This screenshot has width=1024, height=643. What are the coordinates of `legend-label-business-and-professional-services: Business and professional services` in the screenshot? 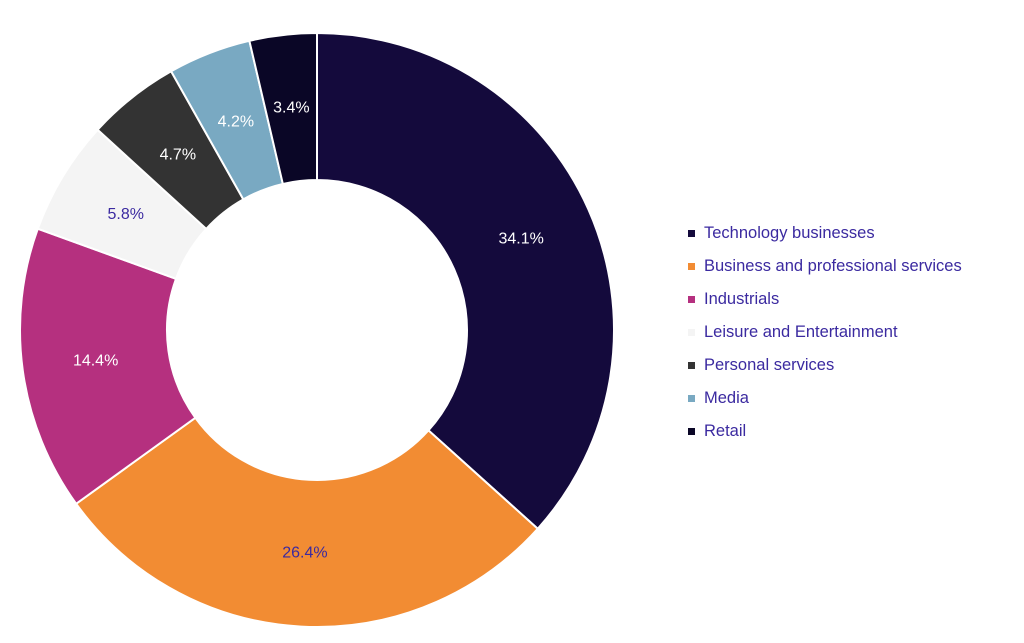 It's located at (833, 266).